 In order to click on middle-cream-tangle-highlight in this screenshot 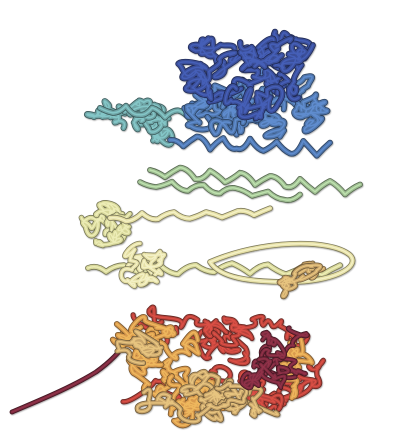, I will do `click(139, 264)`.